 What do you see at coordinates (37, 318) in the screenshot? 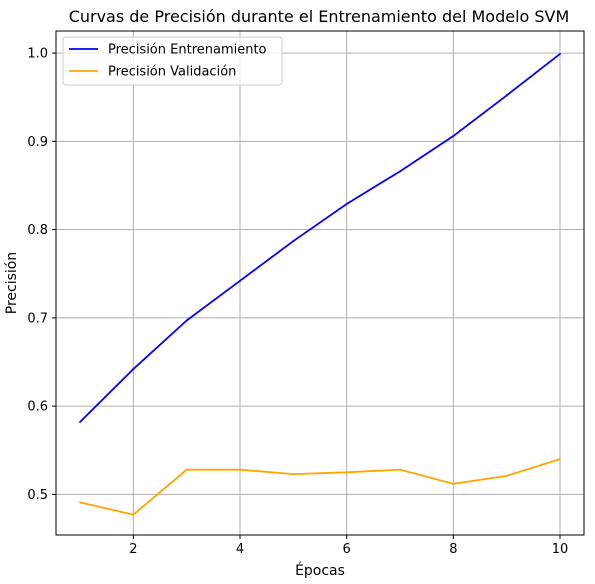
I see `y-tick-label: 0.7` at bounding box center [37, 318].